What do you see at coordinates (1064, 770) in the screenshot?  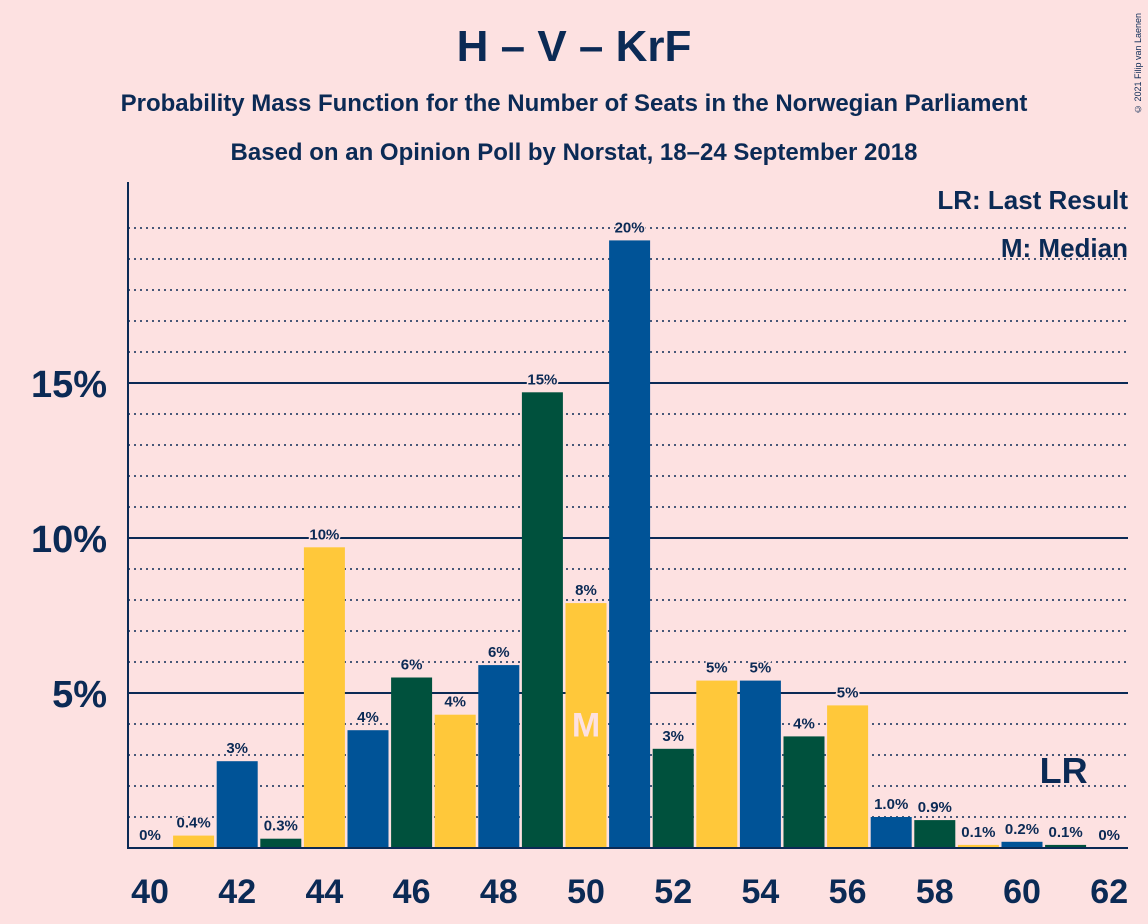 I see `last-result-marker: LR` at bounding box center [1064, 770].